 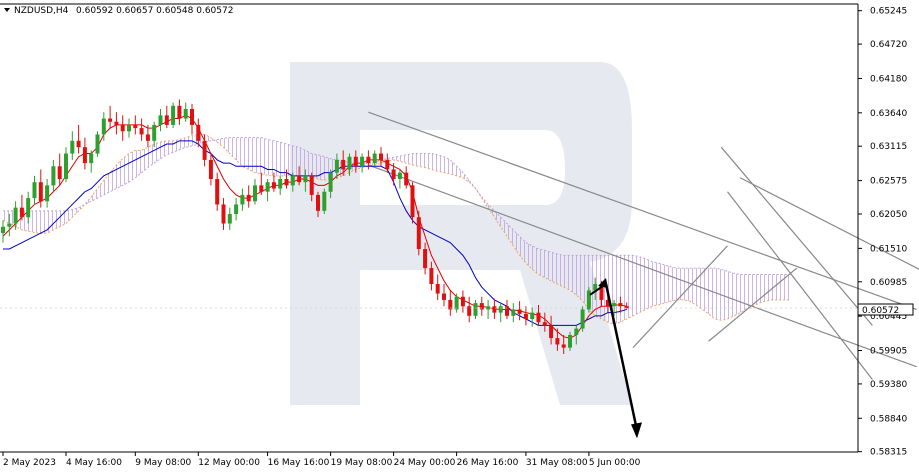 What do you see at coordinates (888, 215) in the screenshot?
I see `price-tick-label: 0.62050` at bounding box center [888, 215].